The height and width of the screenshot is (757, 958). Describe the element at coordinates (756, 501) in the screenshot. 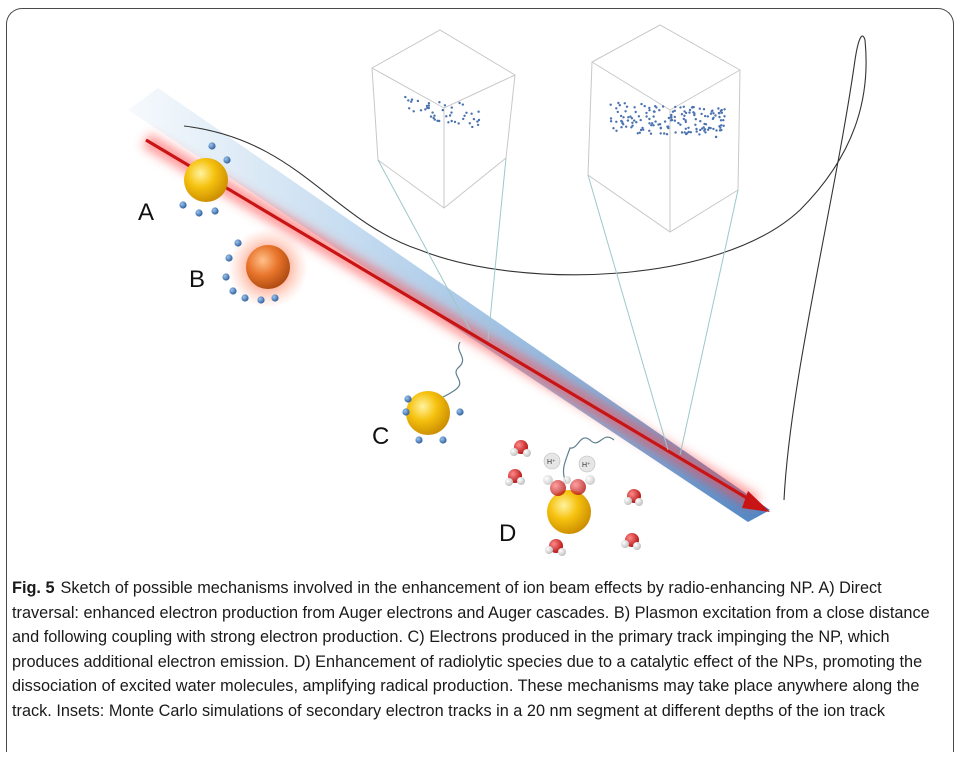

I see `ion-beam-arrowhead` at that location.